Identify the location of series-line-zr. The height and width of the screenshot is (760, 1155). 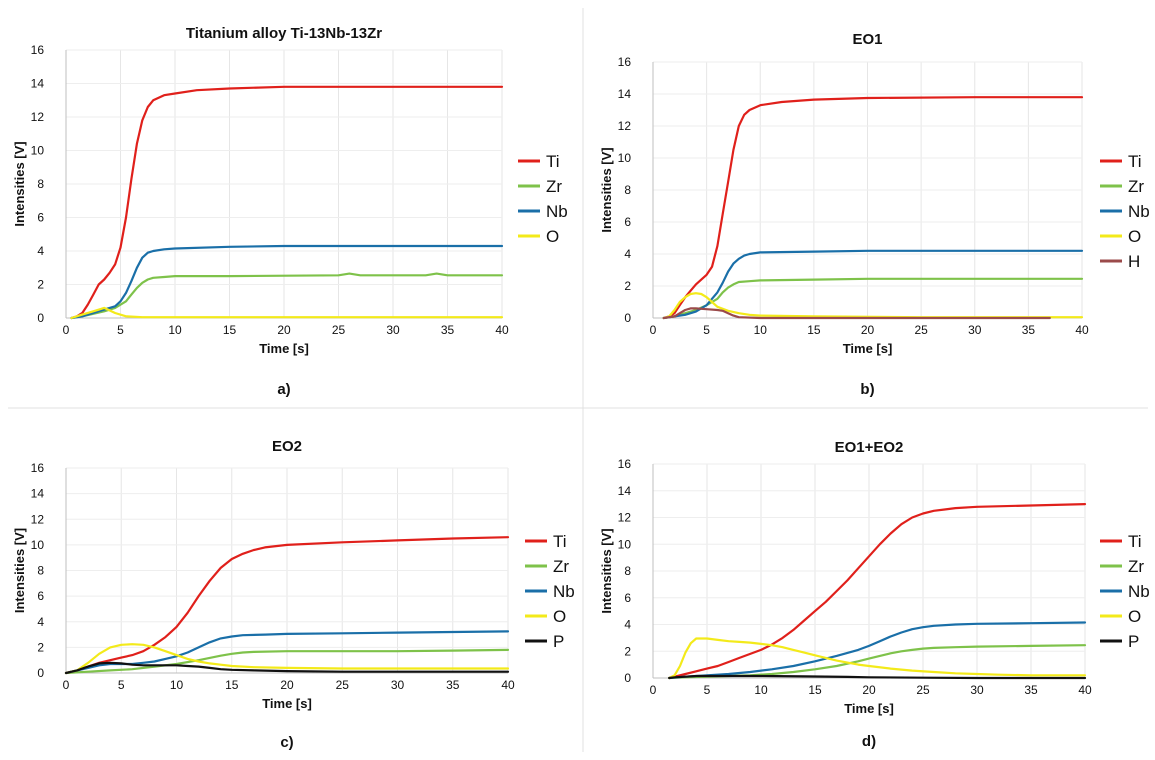
(873, 298).